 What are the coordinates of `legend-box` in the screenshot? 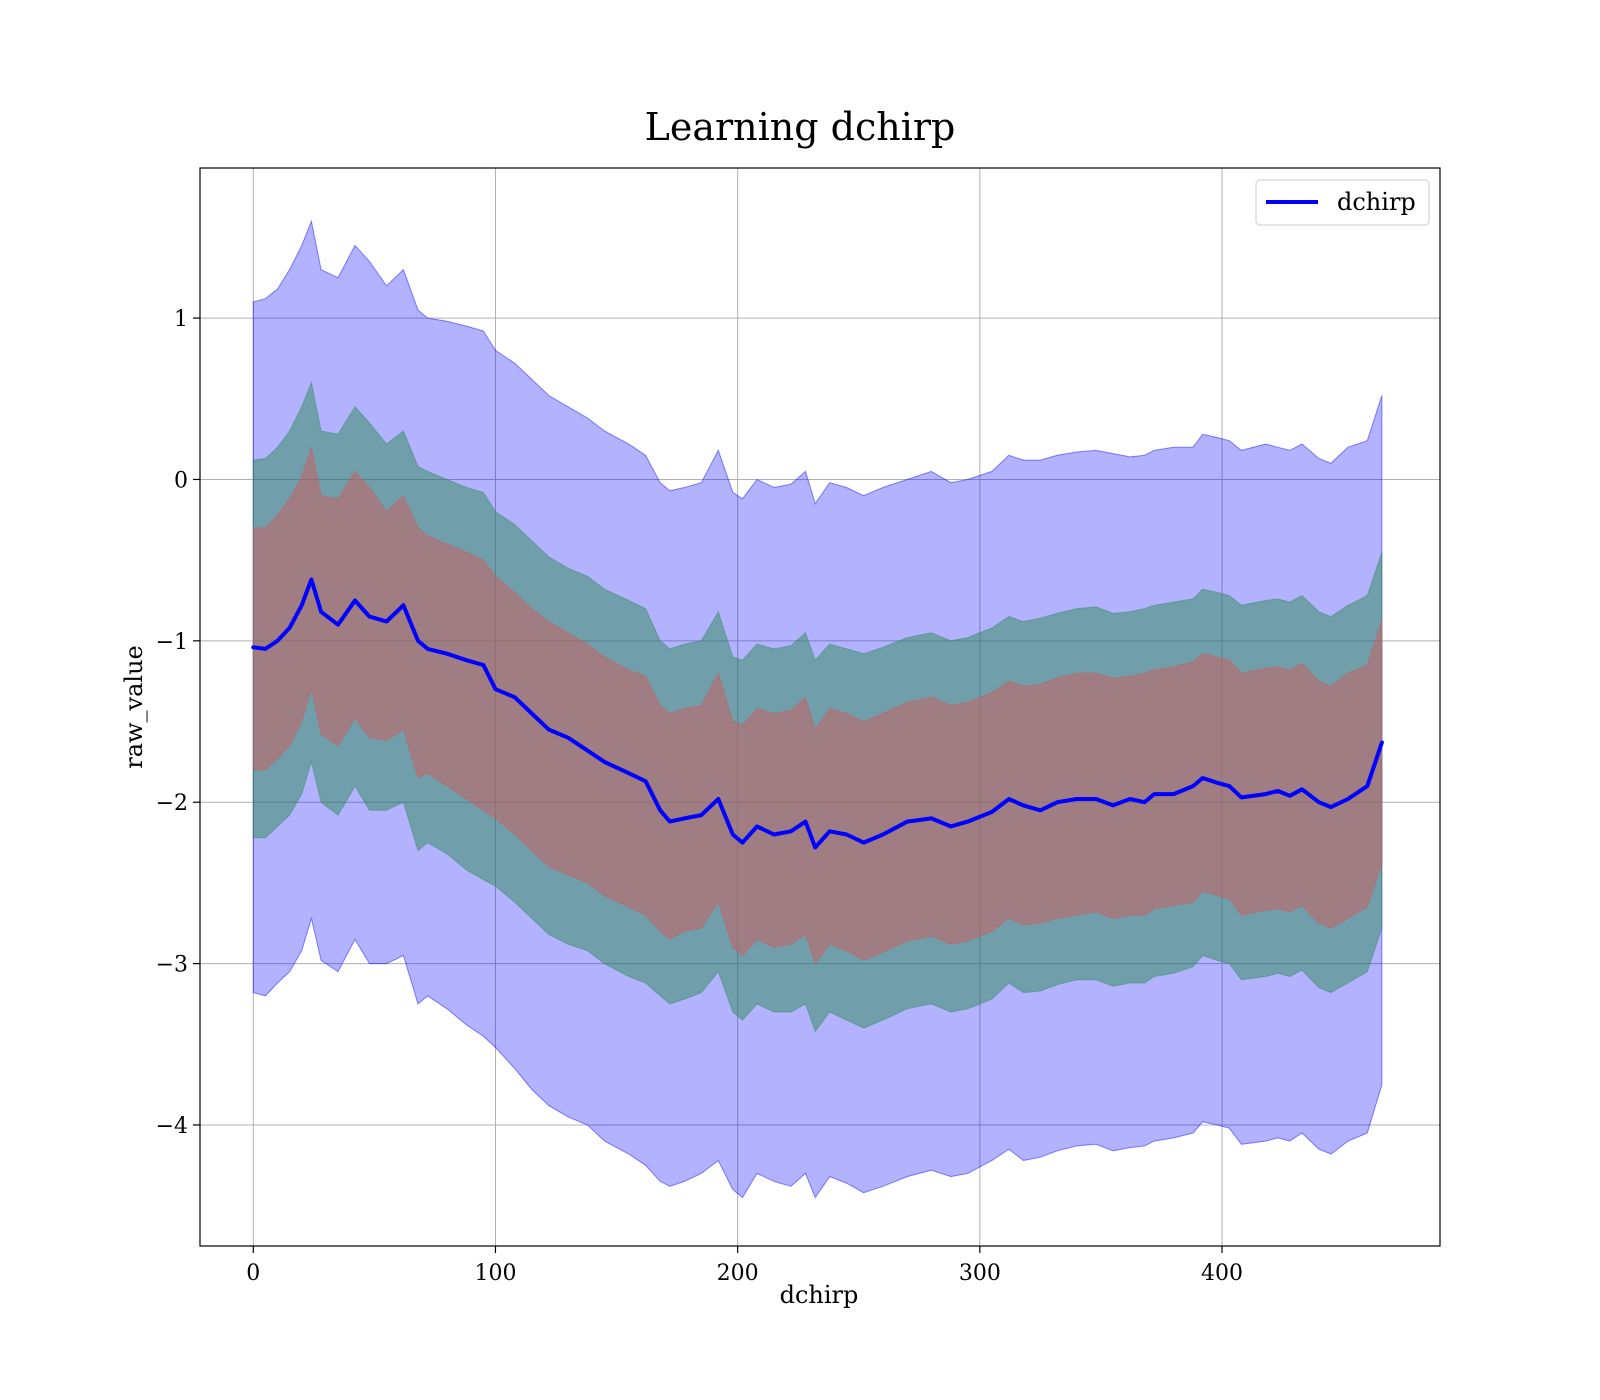 It's located at (1342, 202).